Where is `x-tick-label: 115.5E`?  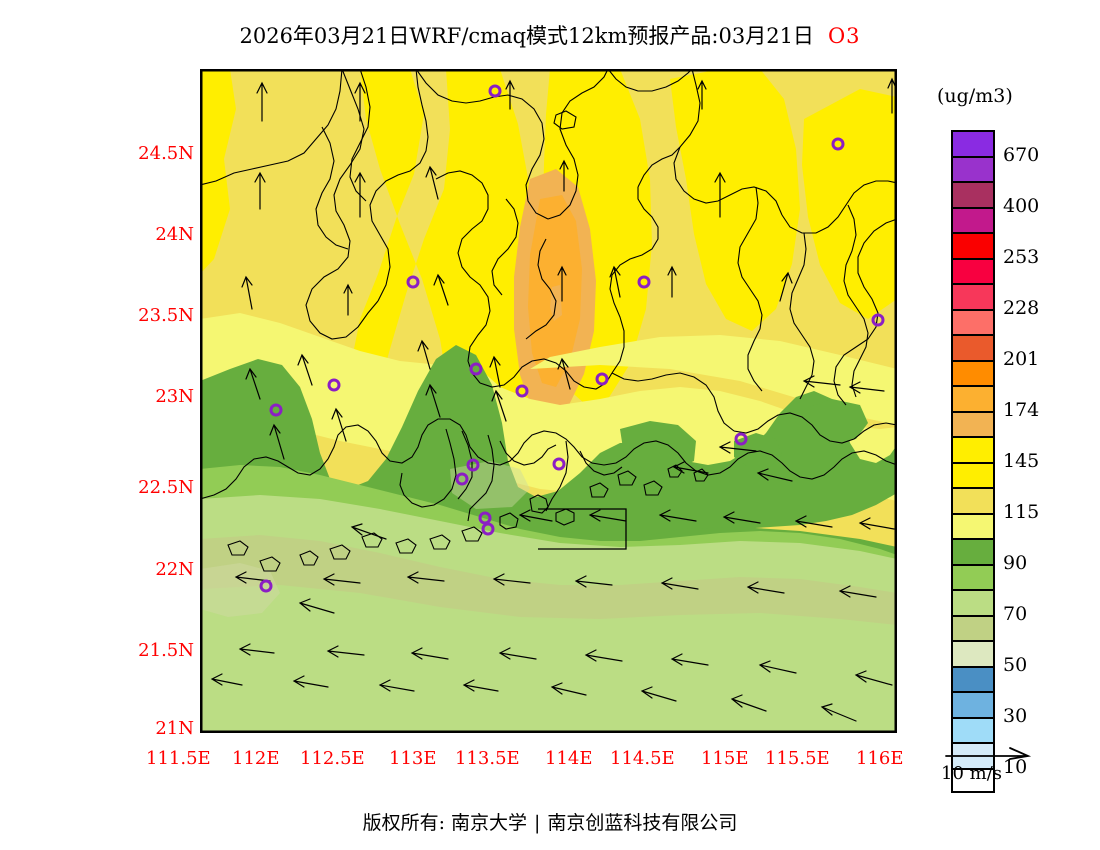
x-tick-label: 115.5E is located at coordinates (797, 758).